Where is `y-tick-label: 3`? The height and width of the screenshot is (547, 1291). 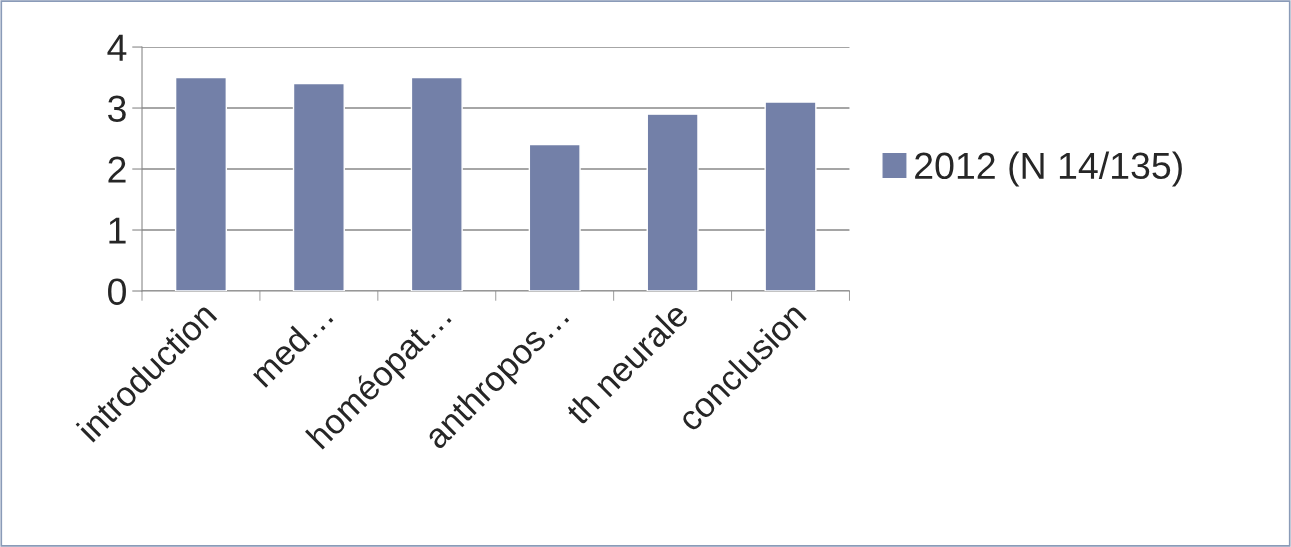 y-tick-label: 3 is located at coordinates (117, 108).